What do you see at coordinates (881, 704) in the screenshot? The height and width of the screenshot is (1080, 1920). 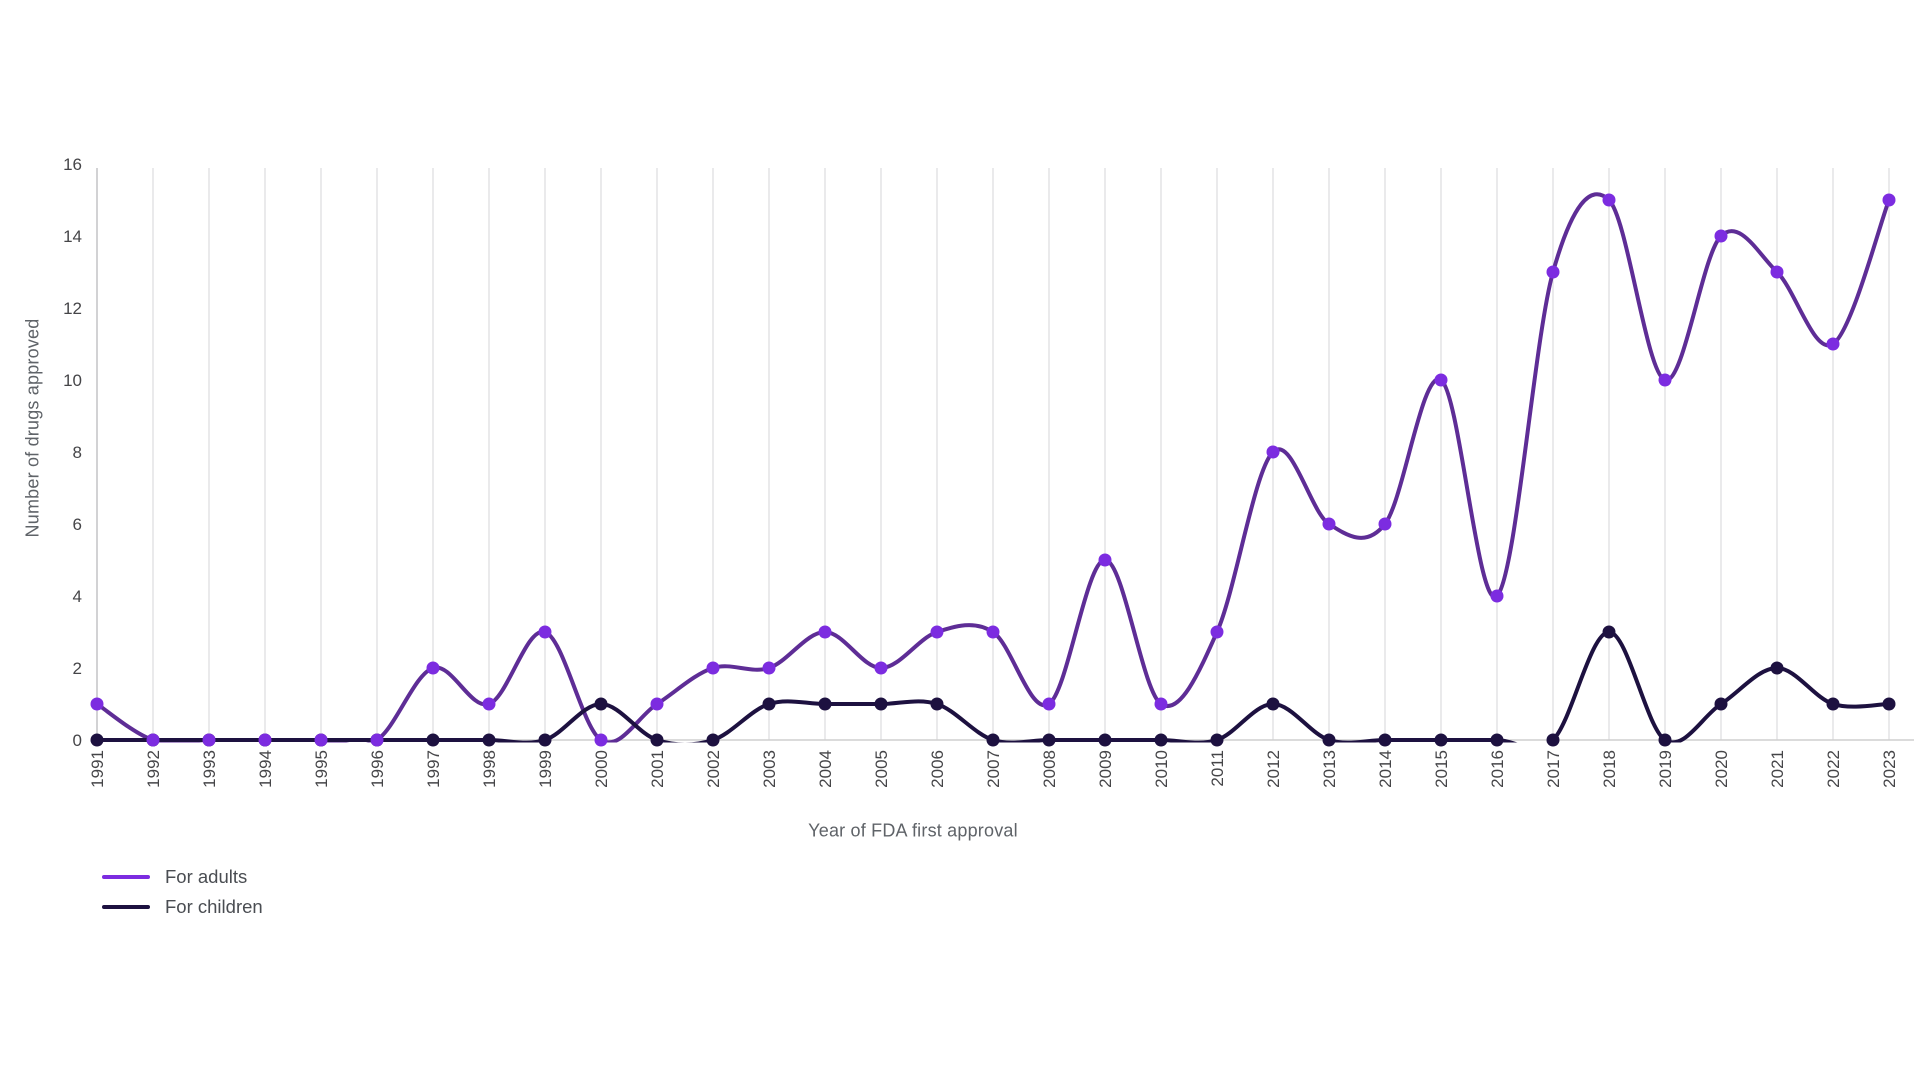 I see `point-children-2005` at bounding box center [881, 704].